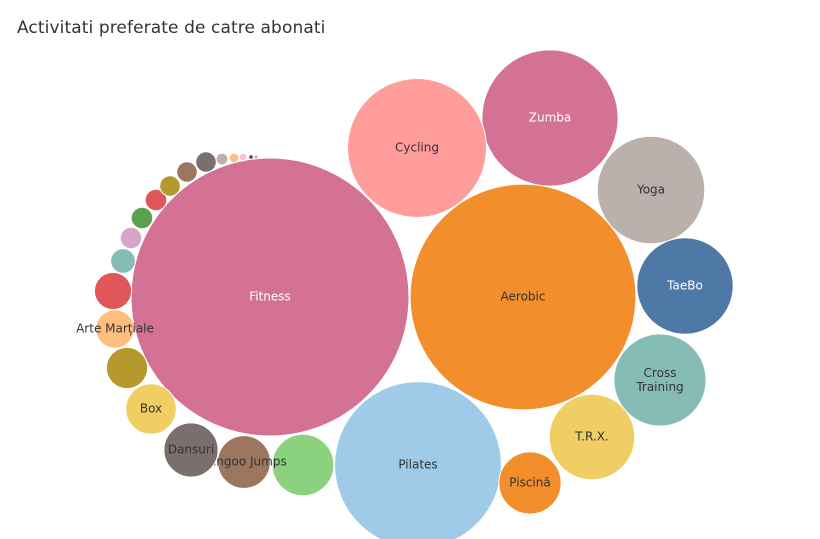 The width and height of the screenshot is (820, 539). I want to click on bubble-circle-pilates, so click(418, 460).